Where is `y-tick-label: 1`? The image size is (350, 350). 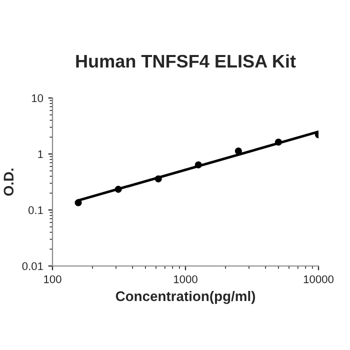 y-tick-label: 1 is located at coordinates (40, 154).